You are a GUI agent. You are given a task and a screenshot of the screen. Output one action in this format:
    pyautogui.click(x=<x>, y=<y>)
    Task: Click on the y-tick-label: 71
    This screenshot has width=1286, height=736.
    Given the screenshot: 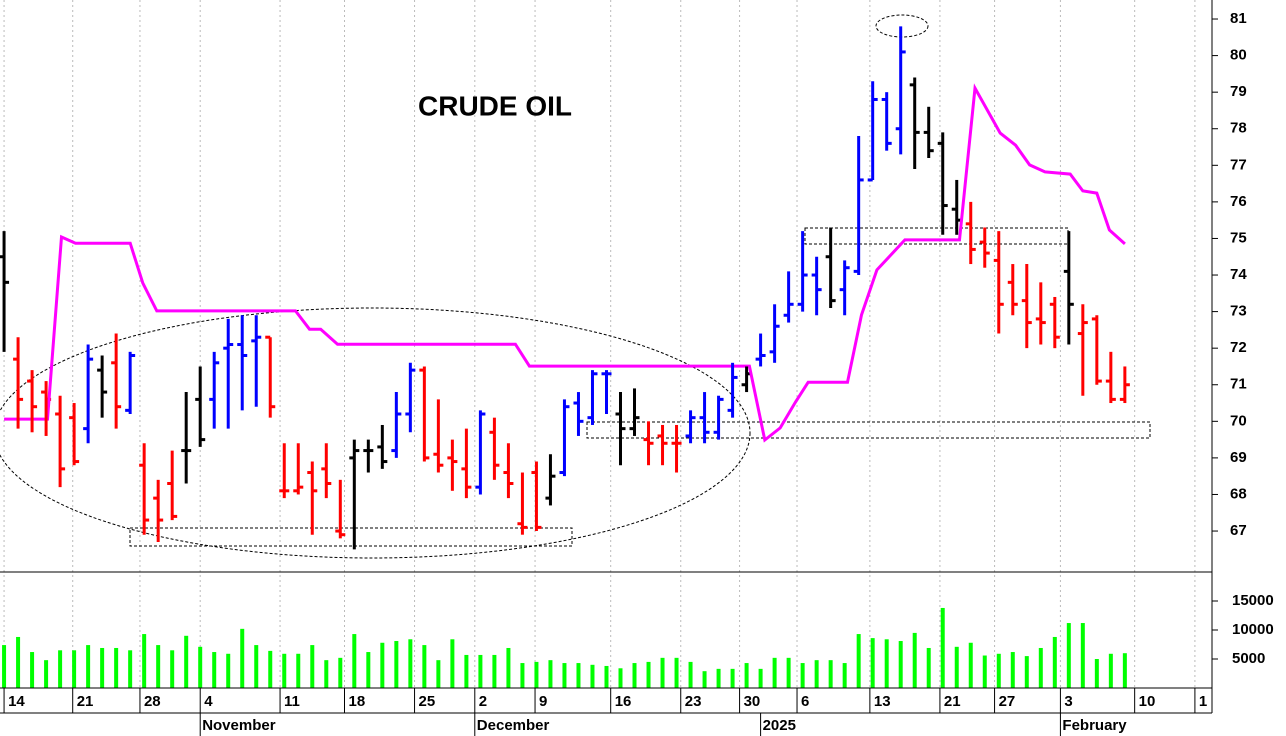 What is the action you would take?
    pyautogui.click(x=1238, y=384)
    